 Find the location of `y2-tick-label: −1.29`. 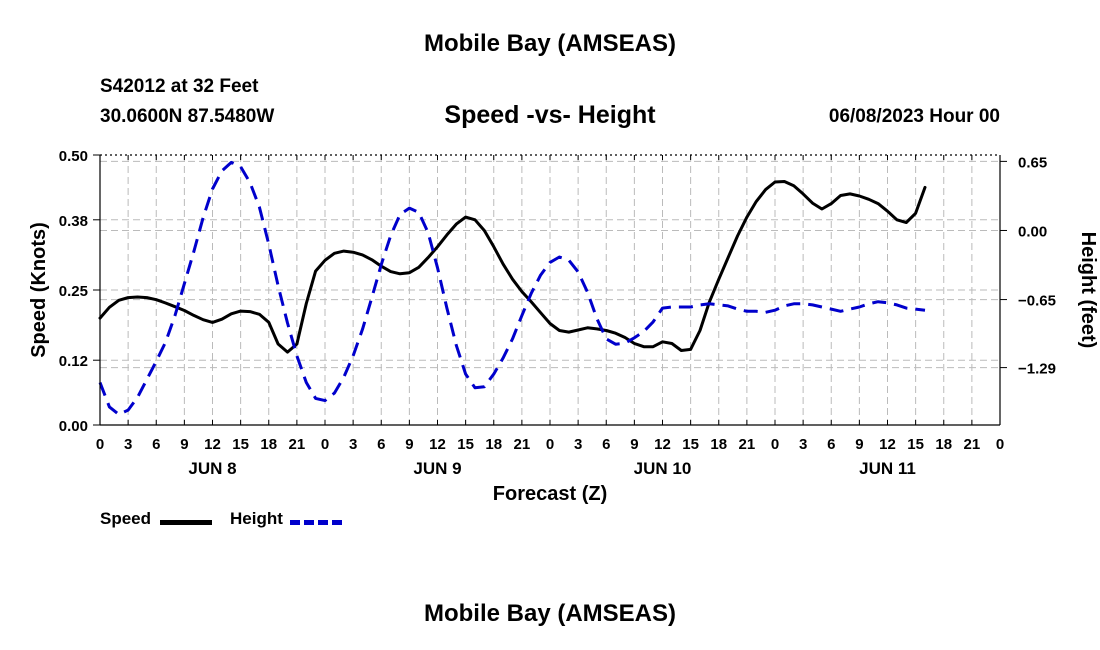

y2-tick-label: −1.29 is located at coordinates (1037, 369).